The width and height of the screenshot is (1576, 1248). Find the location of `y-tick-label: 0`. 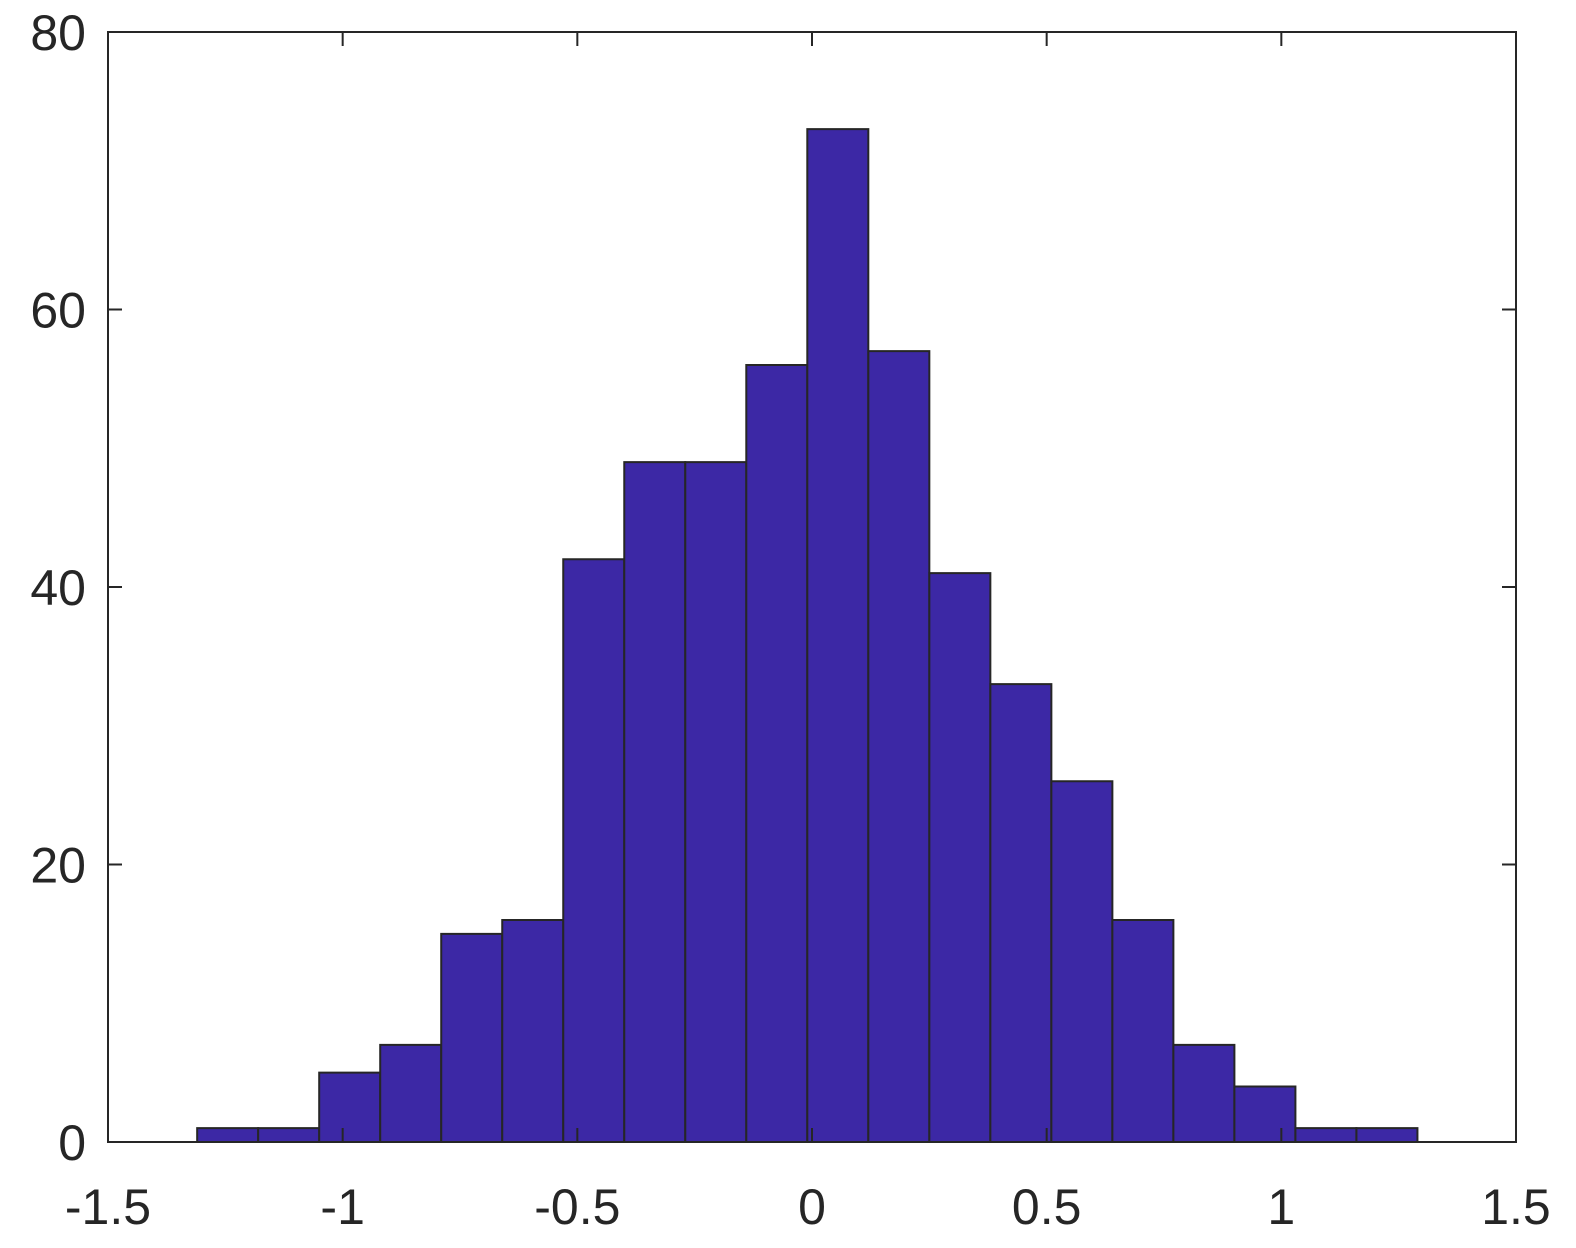

y-tick-label: 0 is located at coordinates (72, 1143).